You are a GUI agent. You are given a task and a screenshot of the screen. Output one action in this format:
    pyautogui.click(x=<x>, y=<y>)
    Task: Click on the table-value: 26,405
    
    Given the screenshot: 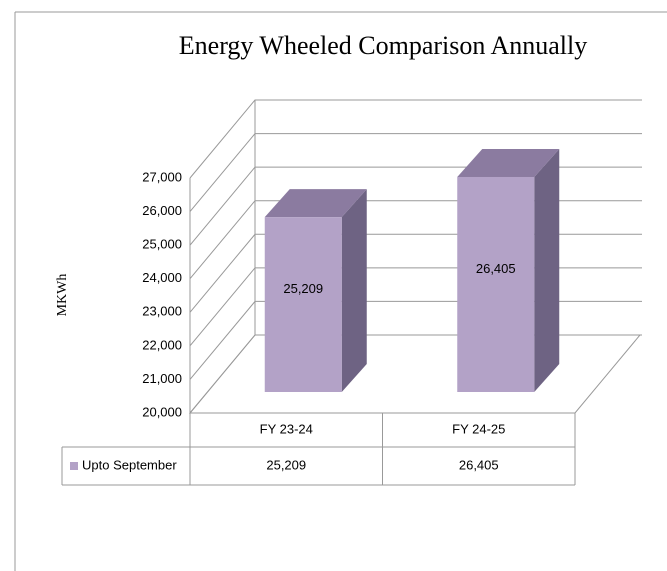 What is the action you would take?
    pyautogui.click(x=479, y=464)
    